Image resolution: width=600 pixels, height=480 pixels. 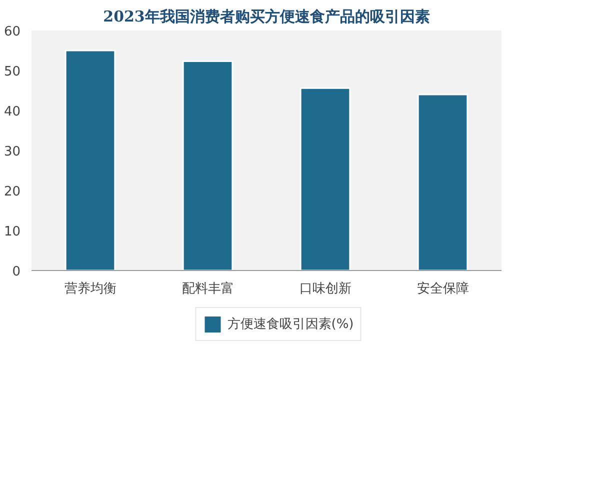 I want to click on y-tick-label: 50, so click(x=12, y=72).